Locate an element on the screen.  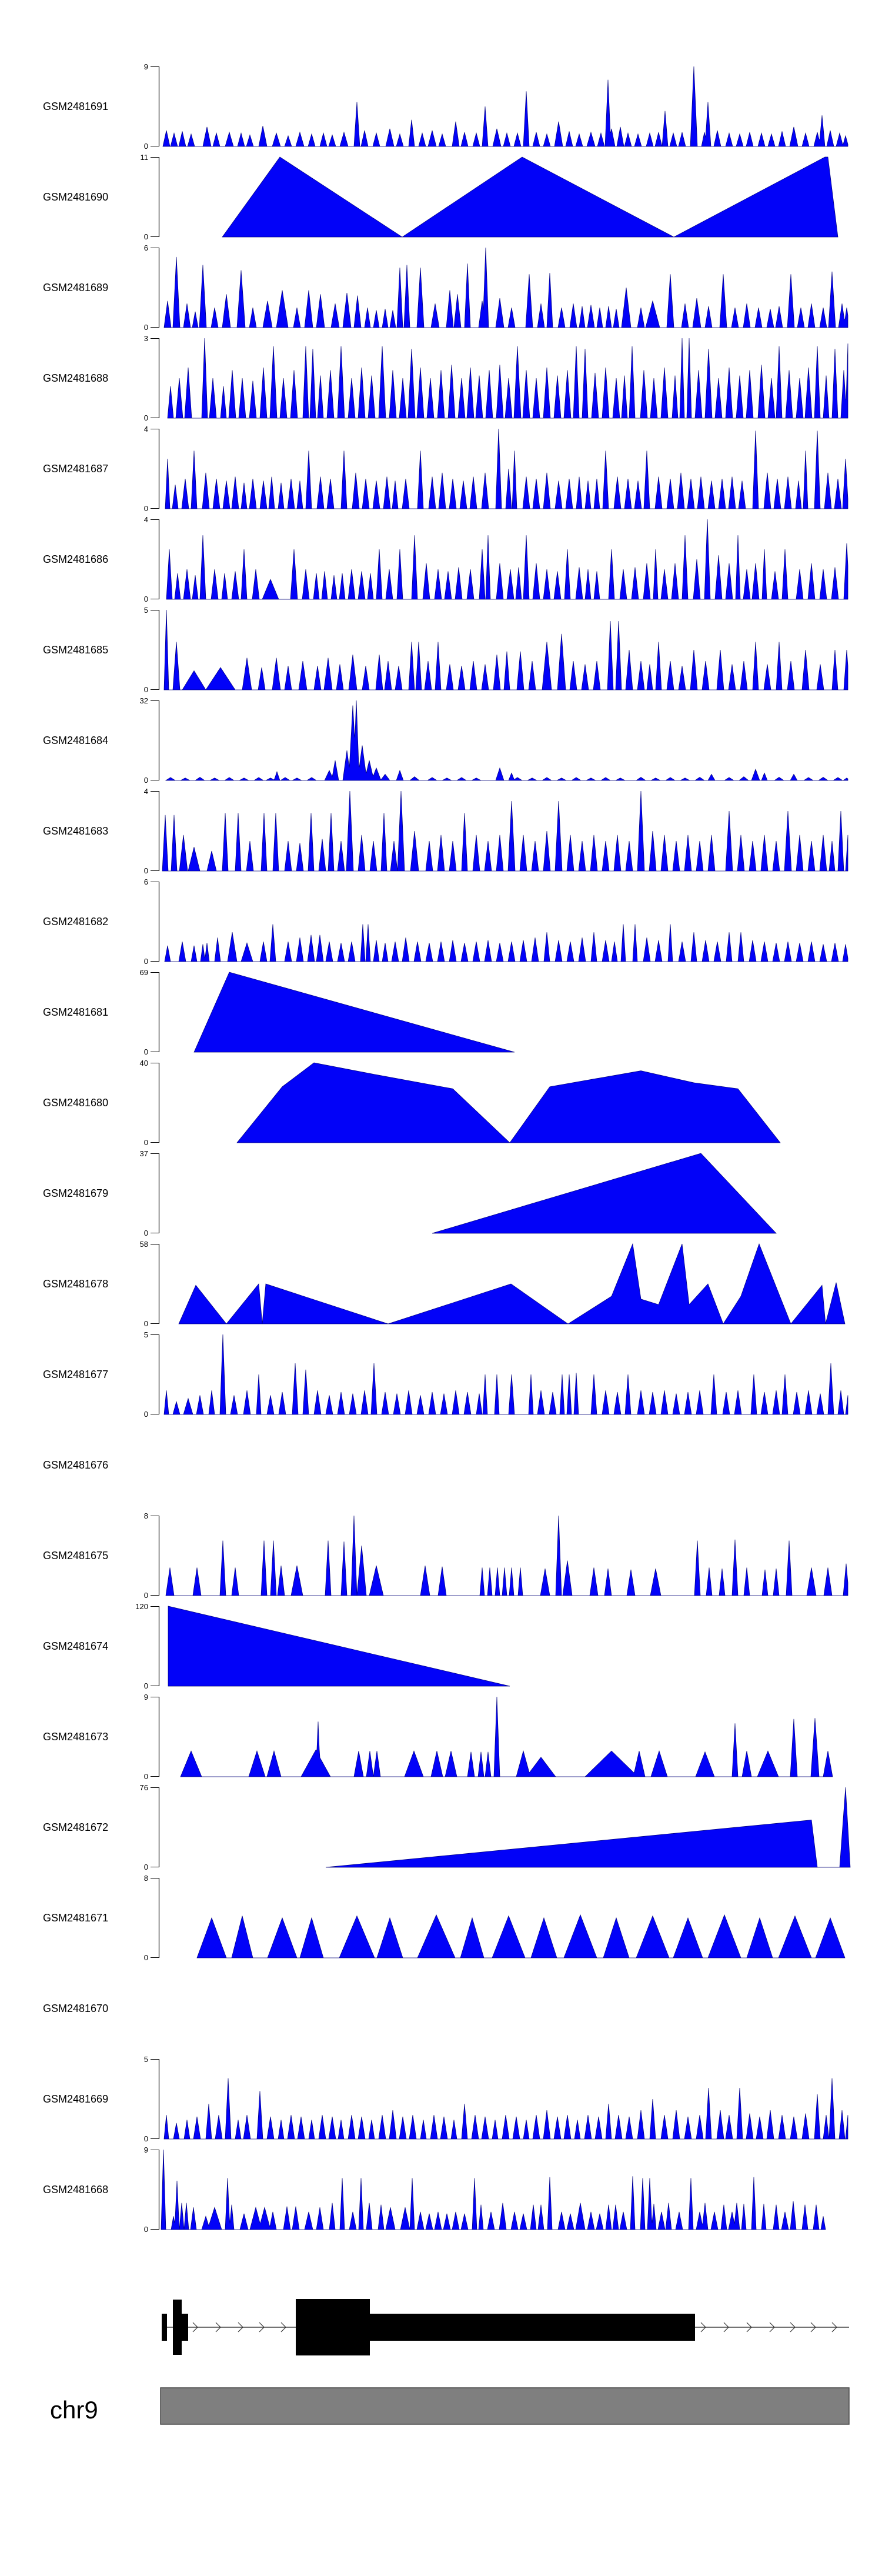
track-GSM2481679: GSM2481679 37 0 is located at coordinates (410, 1193).